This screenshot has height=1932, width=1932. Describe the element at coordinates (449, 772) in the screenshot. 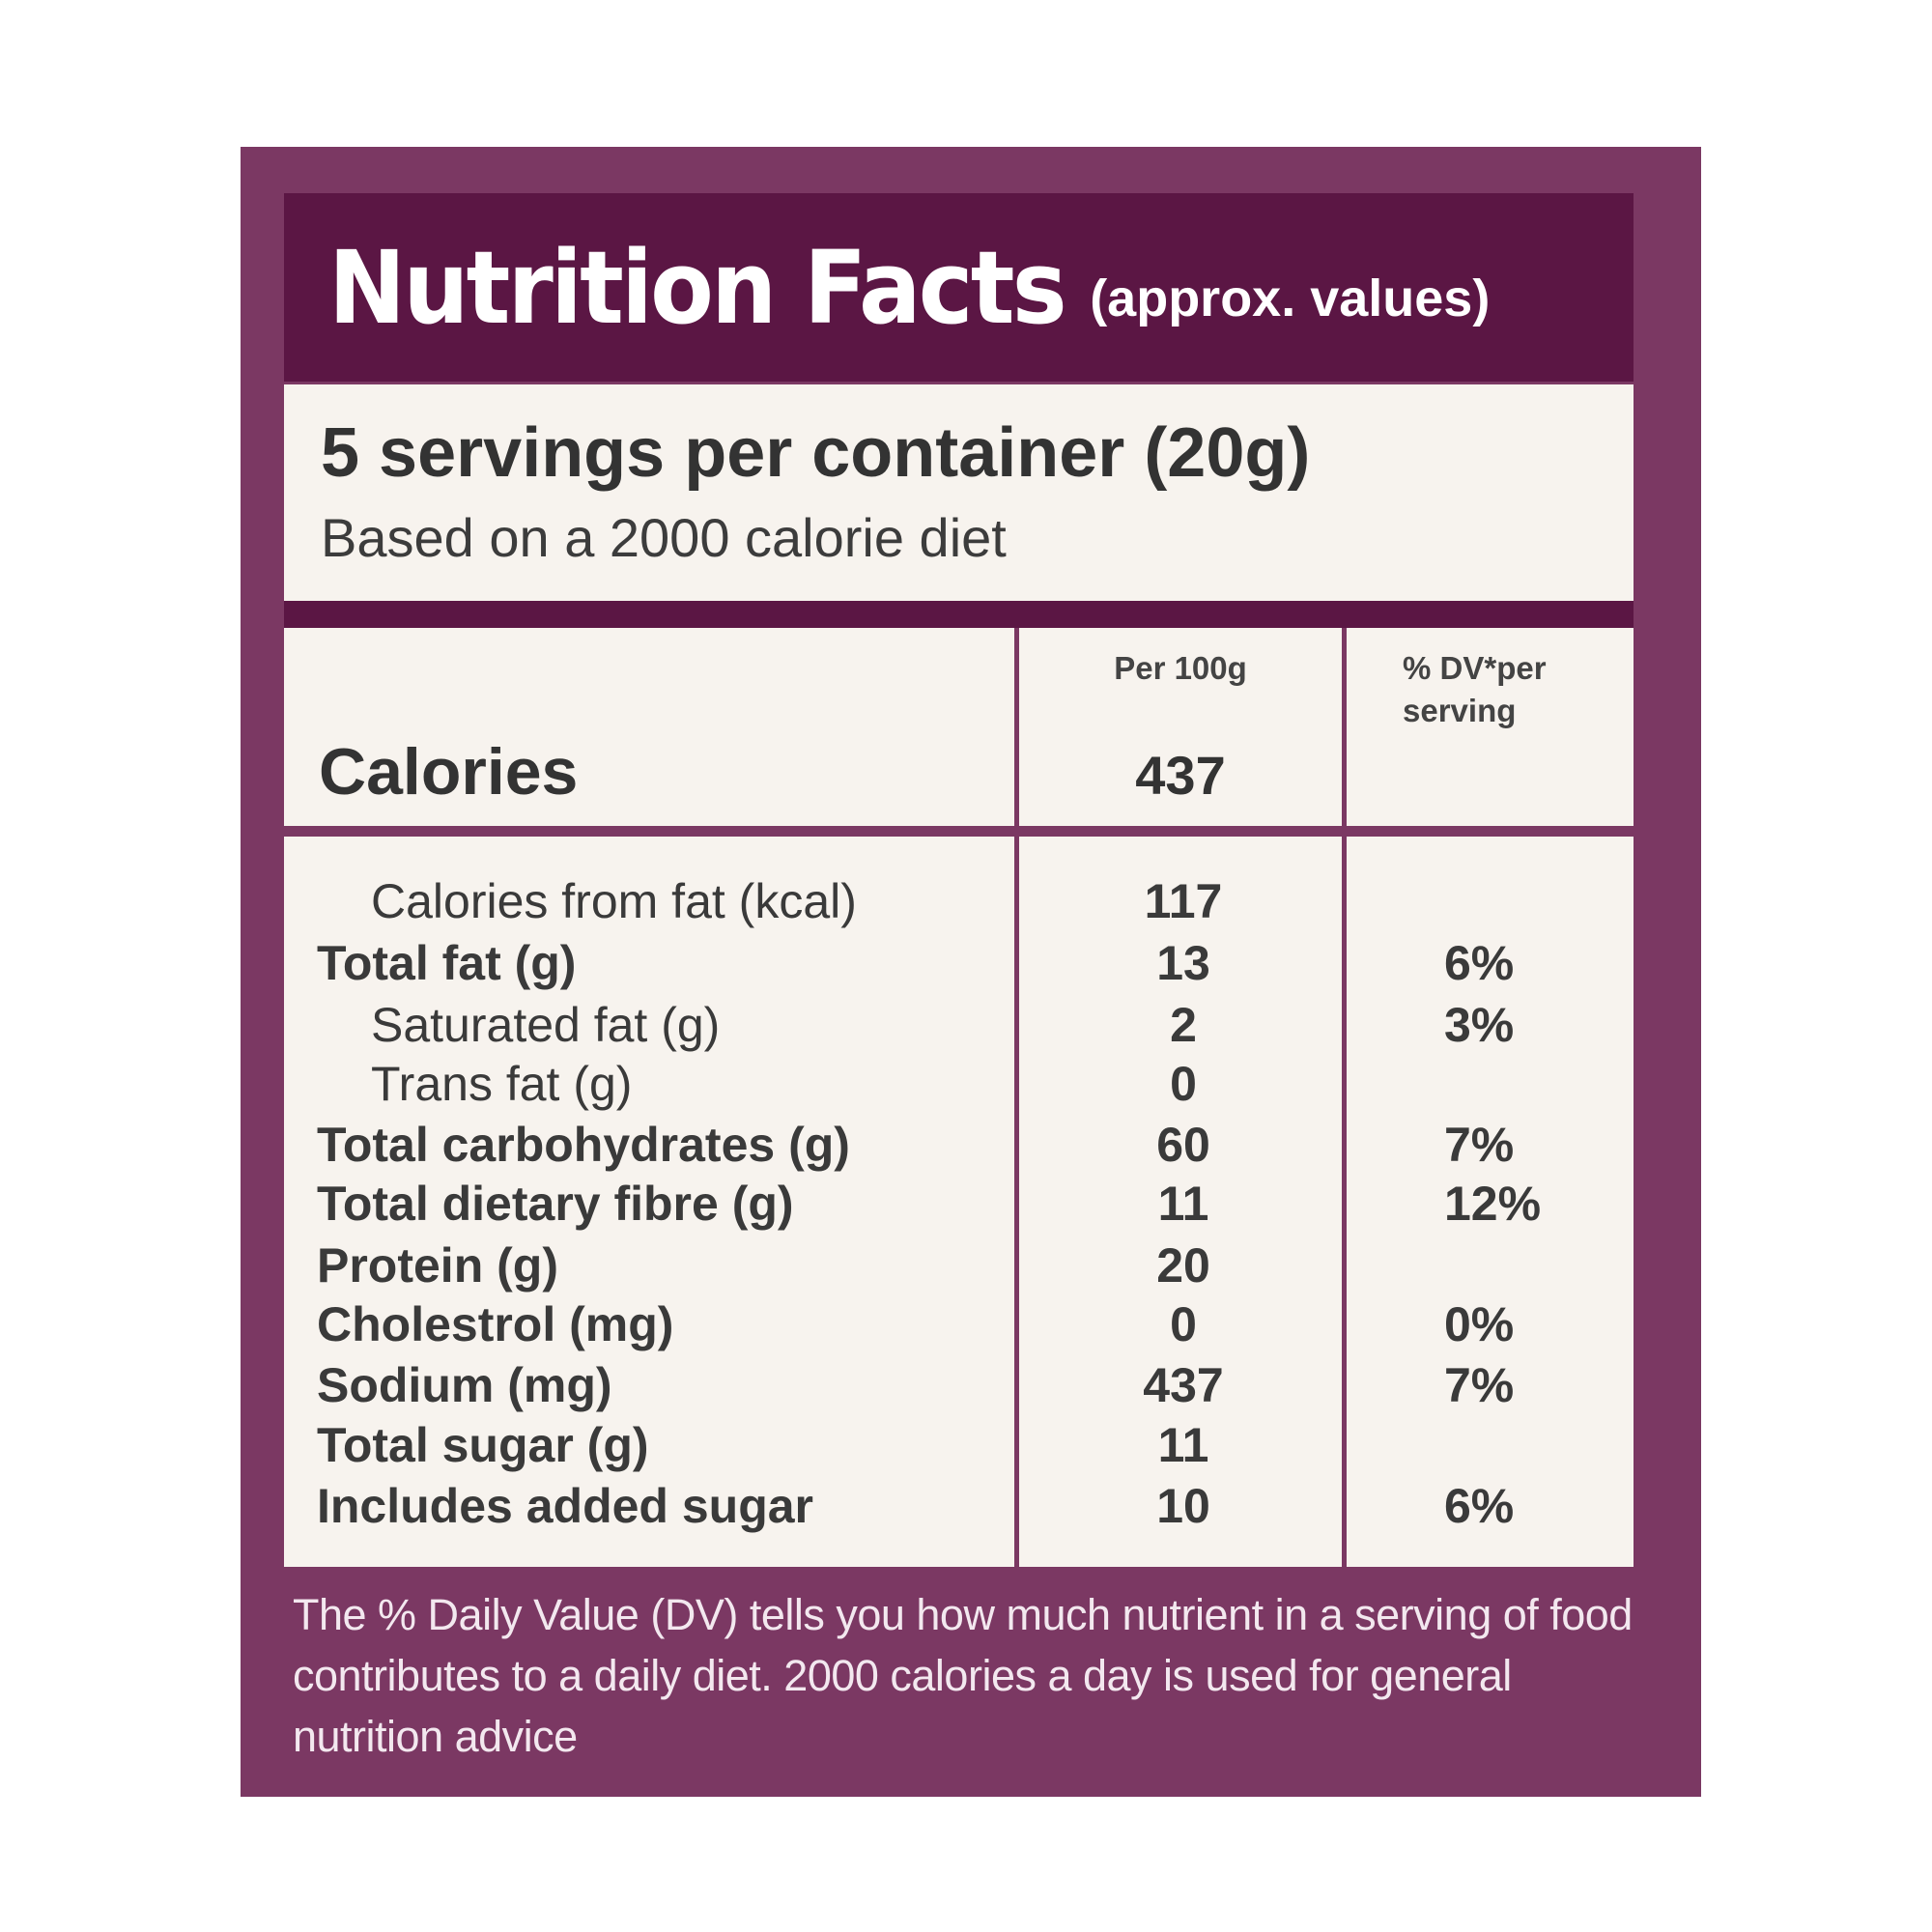

I see `calories-label: Calories` at that location.